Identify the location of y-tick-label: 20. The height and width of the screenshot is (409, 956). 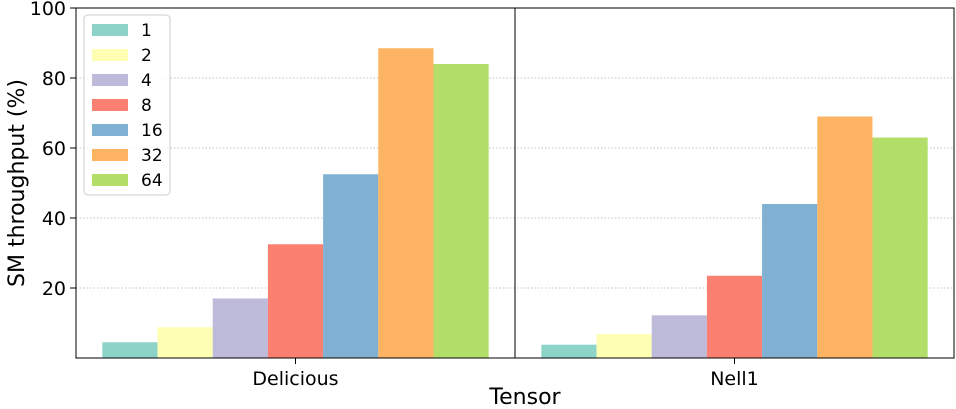
(54, 289).